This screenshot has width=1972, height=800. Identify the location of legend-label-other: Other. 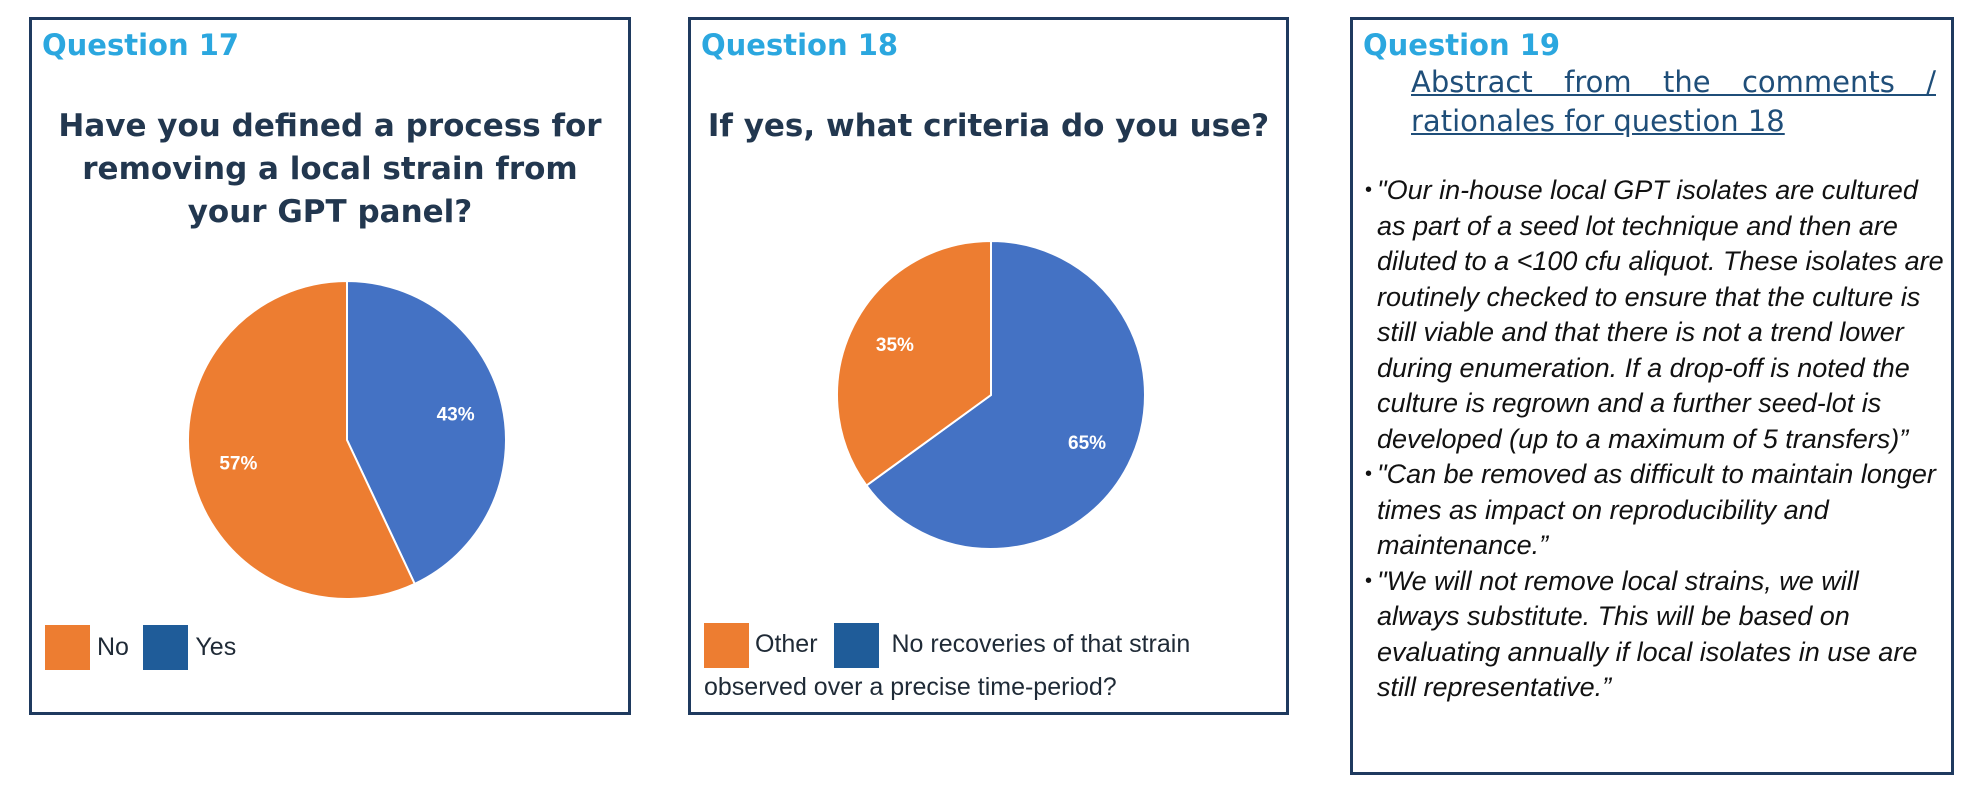
(786, 644).